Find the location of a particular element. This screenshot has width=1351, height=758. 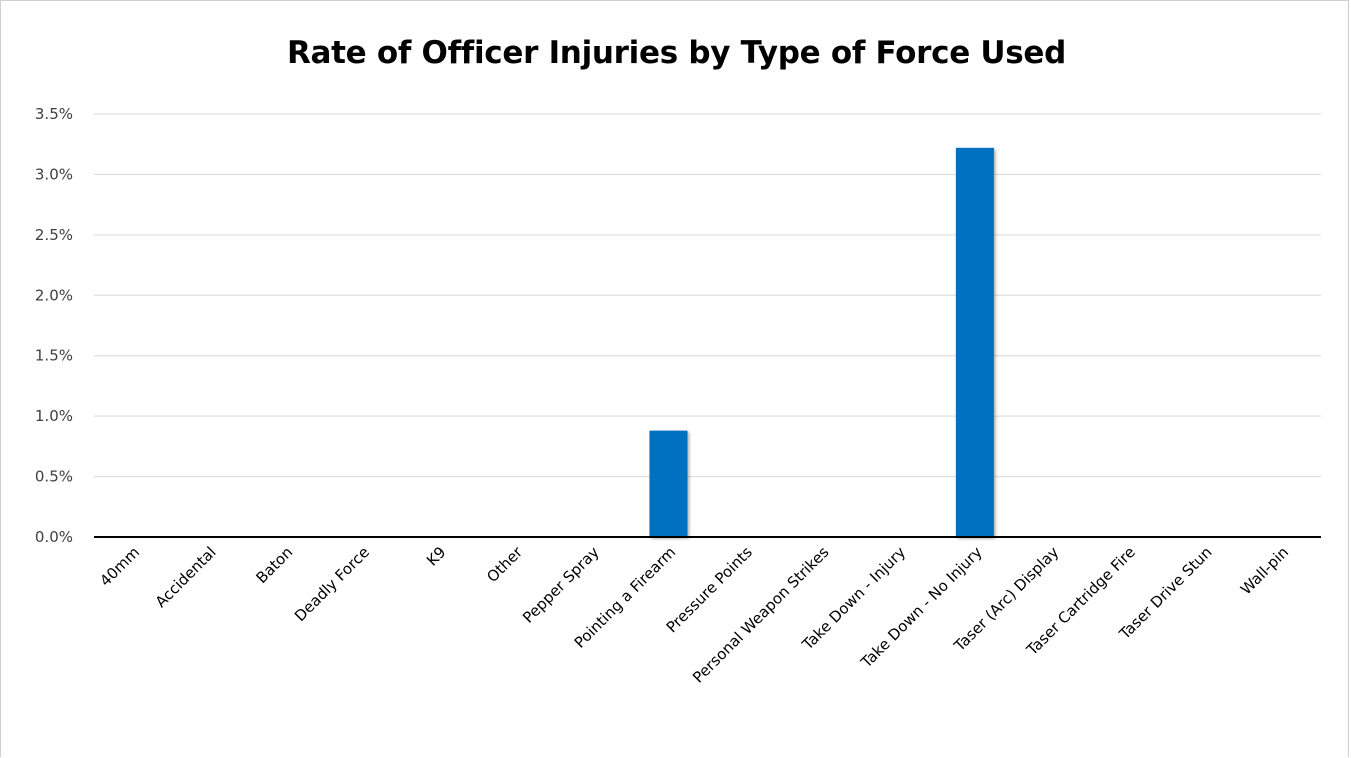

y-tick-label: 1.5% is located at coordinates (54, 356).